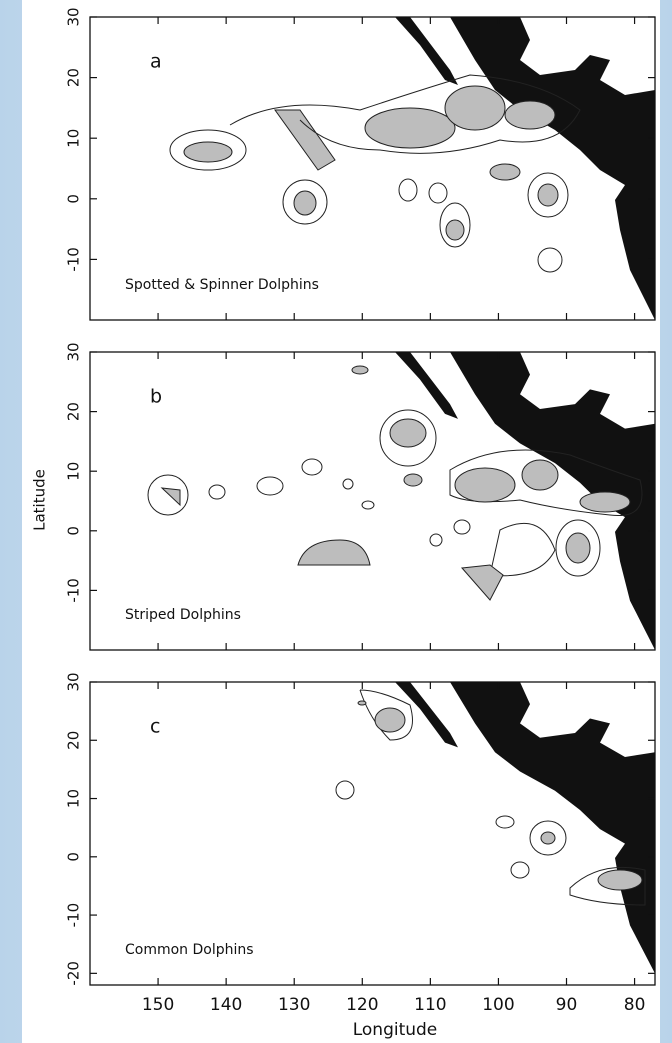  Describe the element at coordinates (156, 62) in the screenshot. I see `panel-letter: a` at that location.